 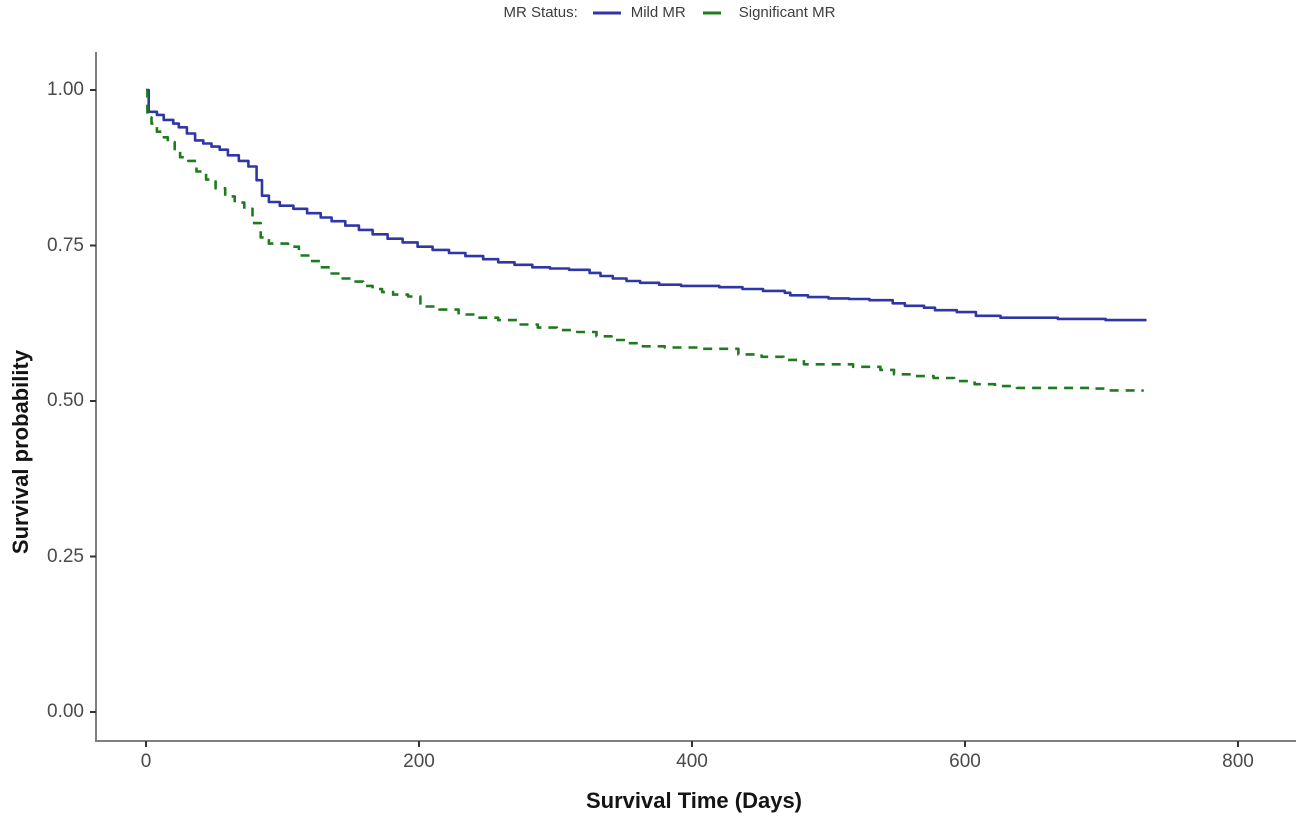 I want to click on x-axis-tick-label: 200, so click(x=419, y=761).